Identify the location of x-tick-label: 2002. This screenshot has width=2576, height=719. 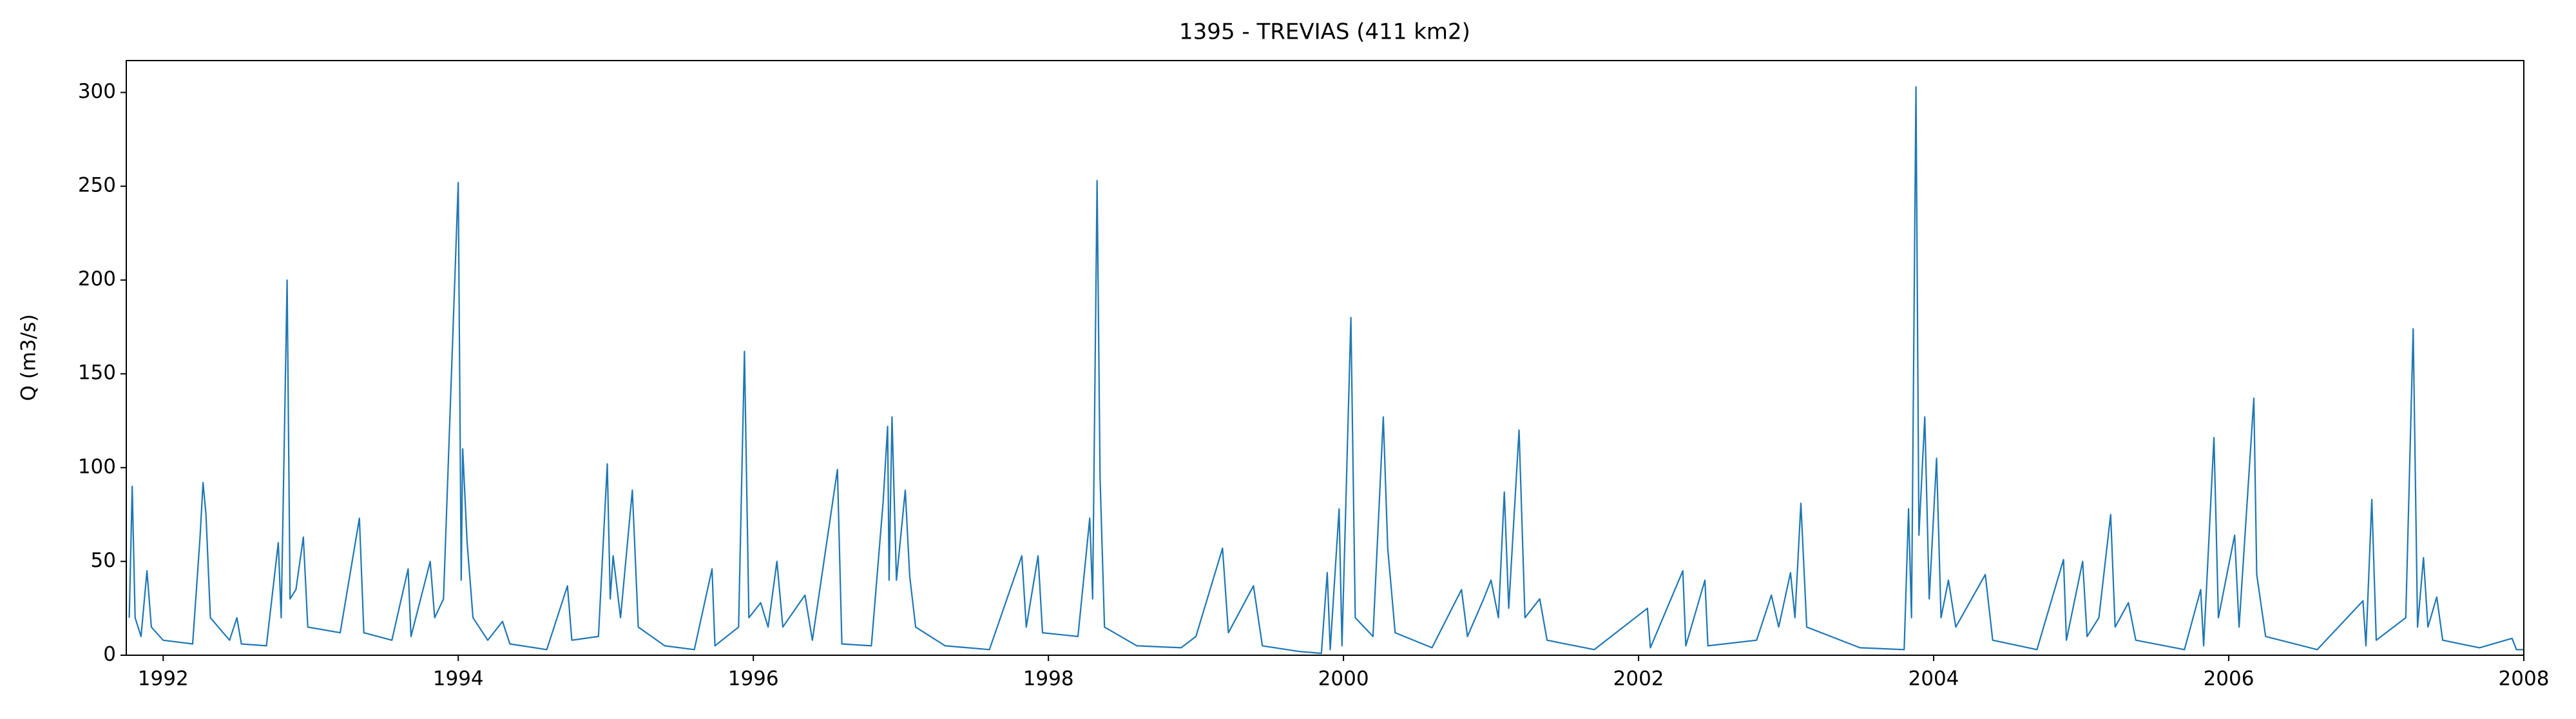
(1639, 679).